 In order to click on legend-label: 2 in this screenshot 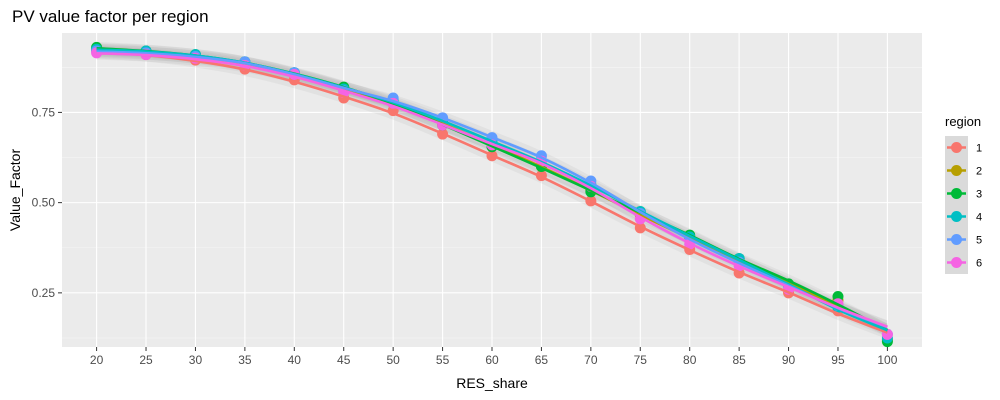, I will do `click(979, 172)`.